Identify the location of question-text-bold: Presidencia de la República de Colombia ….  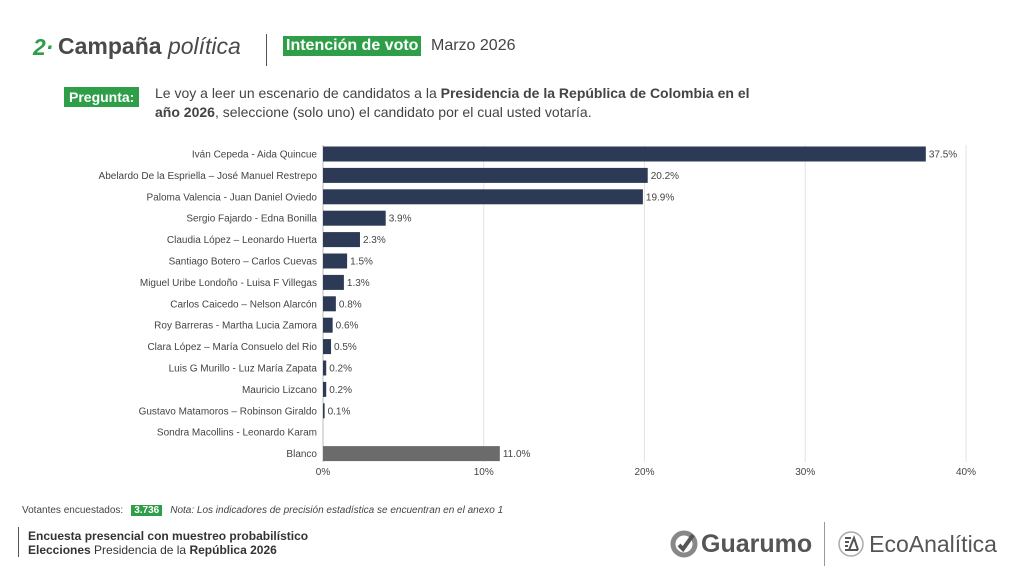
(452, 102).